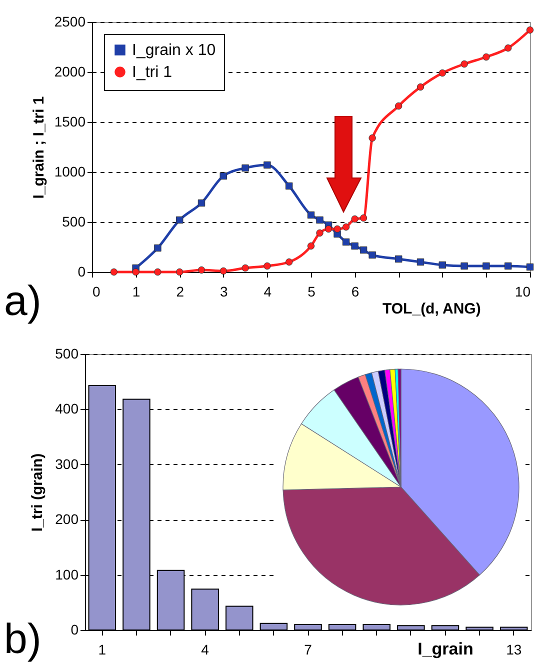 Image resolution: width=539 pixels, height=667 pixels. Describe the element at coordinates (67, 574) in the screenshot. I see `y-tick-label: 100` at that location.